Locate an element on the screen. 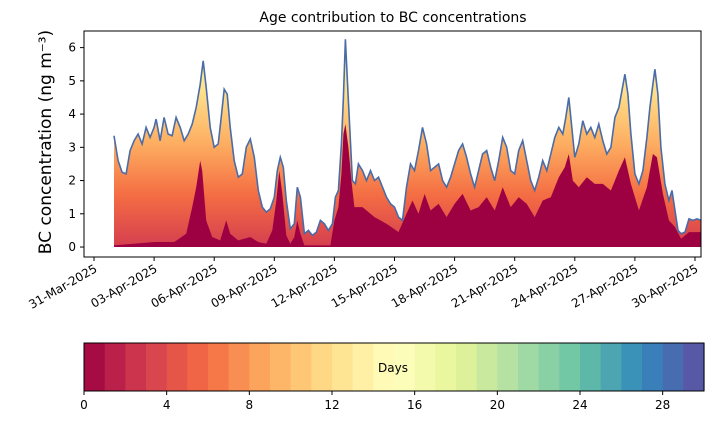 The height and width of the screenshot is (429, 714). x-tick-label: 18-Apr-2025 is located at coordinates (424, 285).